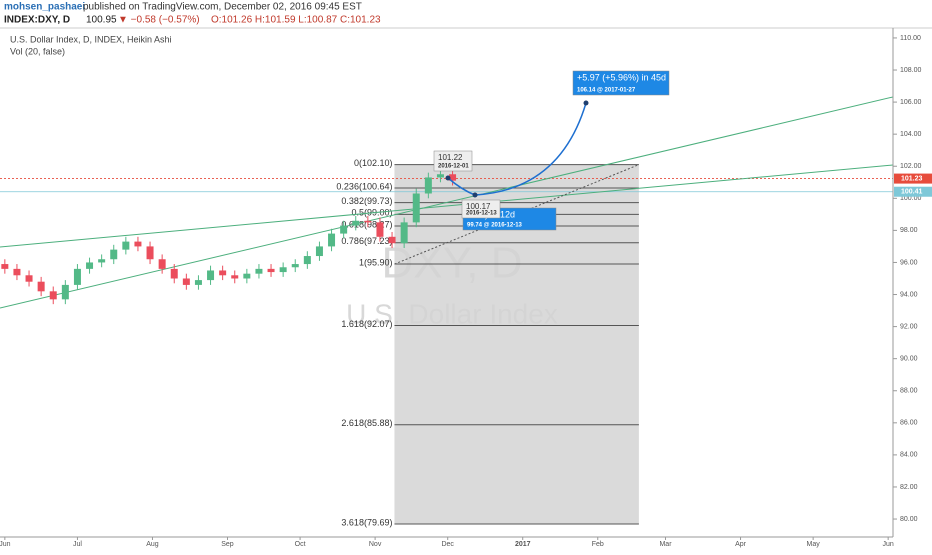 The image size is (932, 555). I want to click on x-tick-label: Dec, so click(447, 544).